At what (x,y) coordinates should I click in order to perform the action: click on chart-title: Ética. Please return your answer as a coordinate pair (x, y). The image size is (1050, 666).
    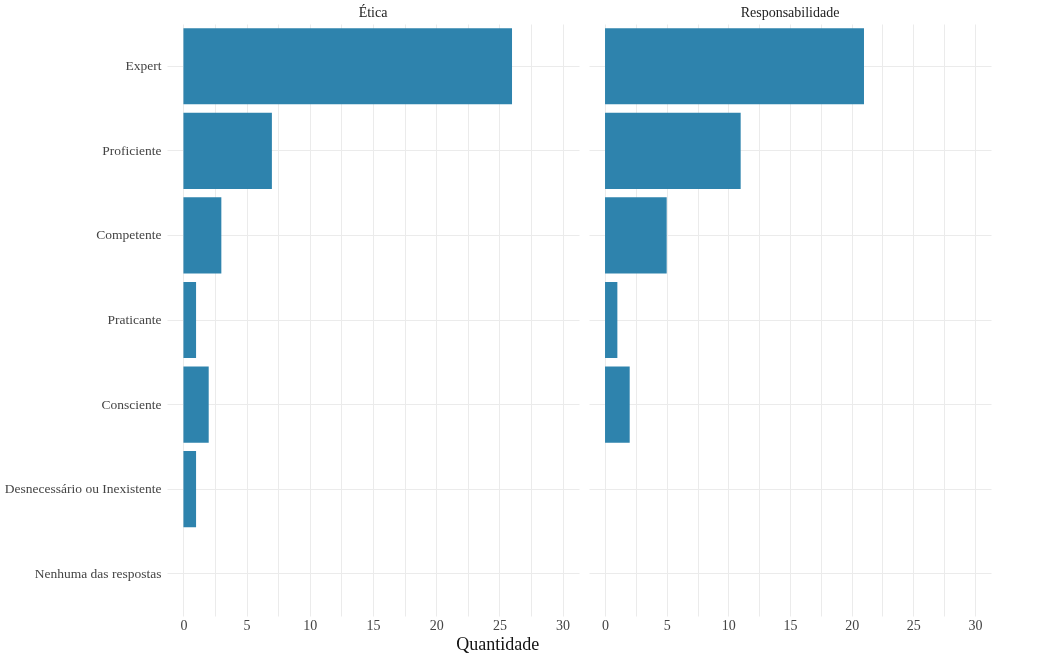
    Looking at the image, I should click on (373, 12).